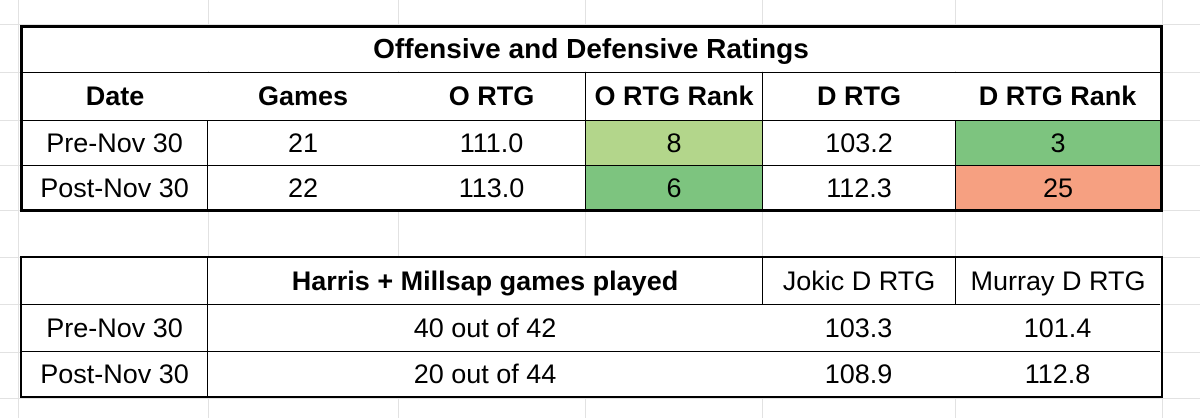 The image size is (1200, 418). What do you see at coordinates (115, 327) in the screenshot?
I see `table2-row-1-date: Pre-Nov 30` at bounding box center [115, 327].